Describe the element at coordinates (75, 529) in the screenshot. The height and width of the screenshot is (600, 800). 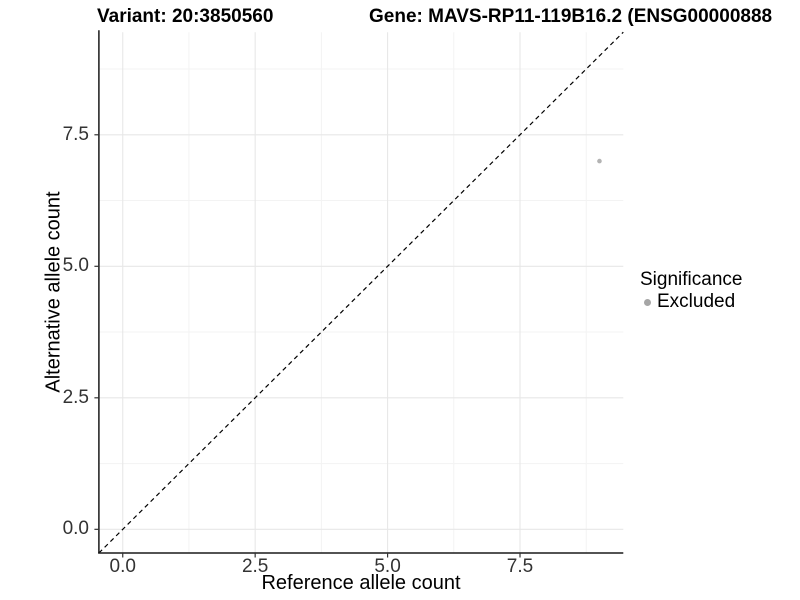
I see `y-tick-label: 0.0` at that location.